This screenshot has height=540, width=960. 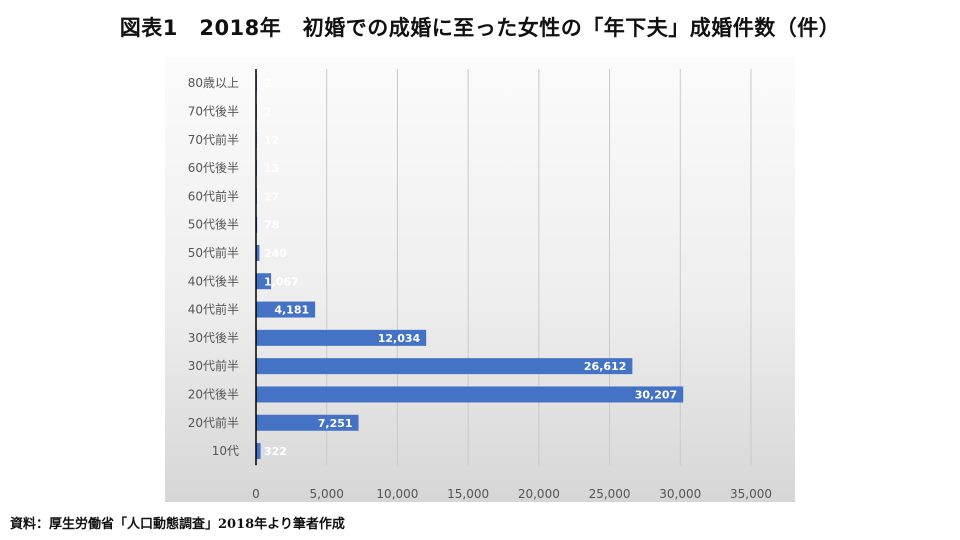 I want to click on category-label: 20代後半, so click(x=213, y=394).